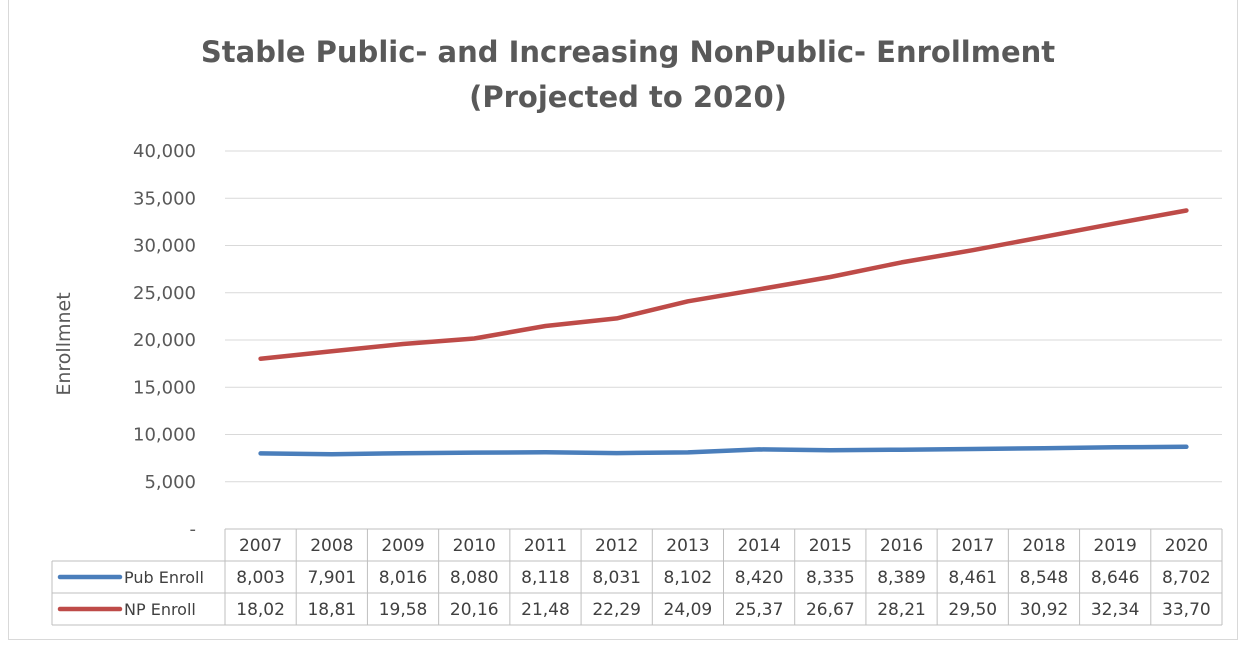 The image size is (1248, 649). What do you see at coordinates (164, 577) in the screenshot?
I see `legend-label: Pub Enroll` at bounding box center [164, 577].